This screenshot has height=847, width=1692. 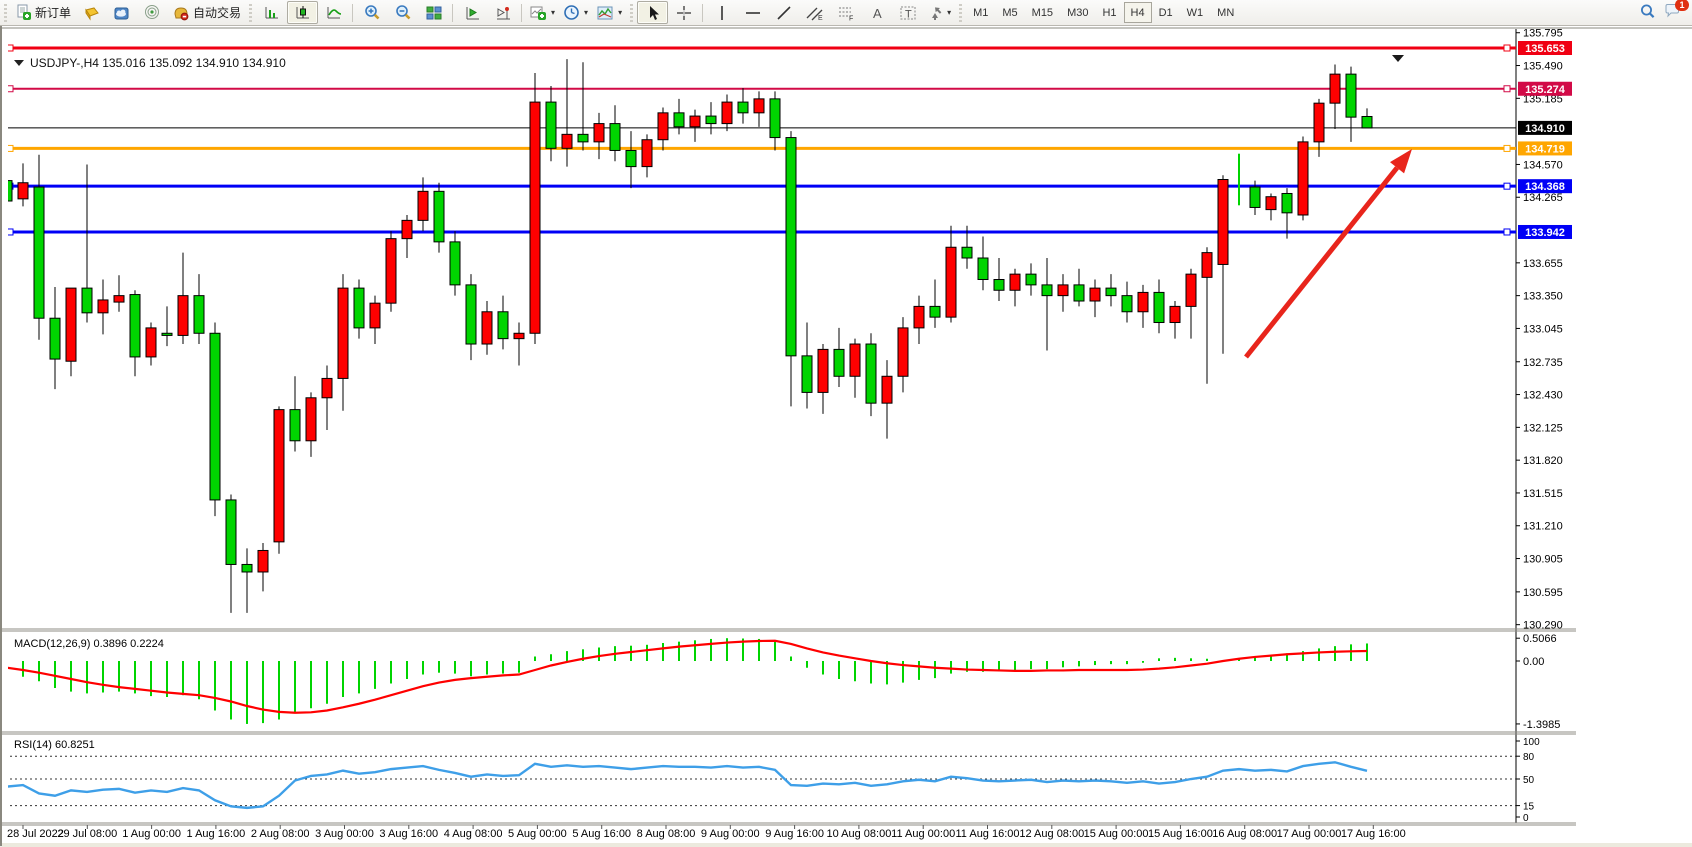 I want to click on bar-chart-button, so click(x=271, y=12).